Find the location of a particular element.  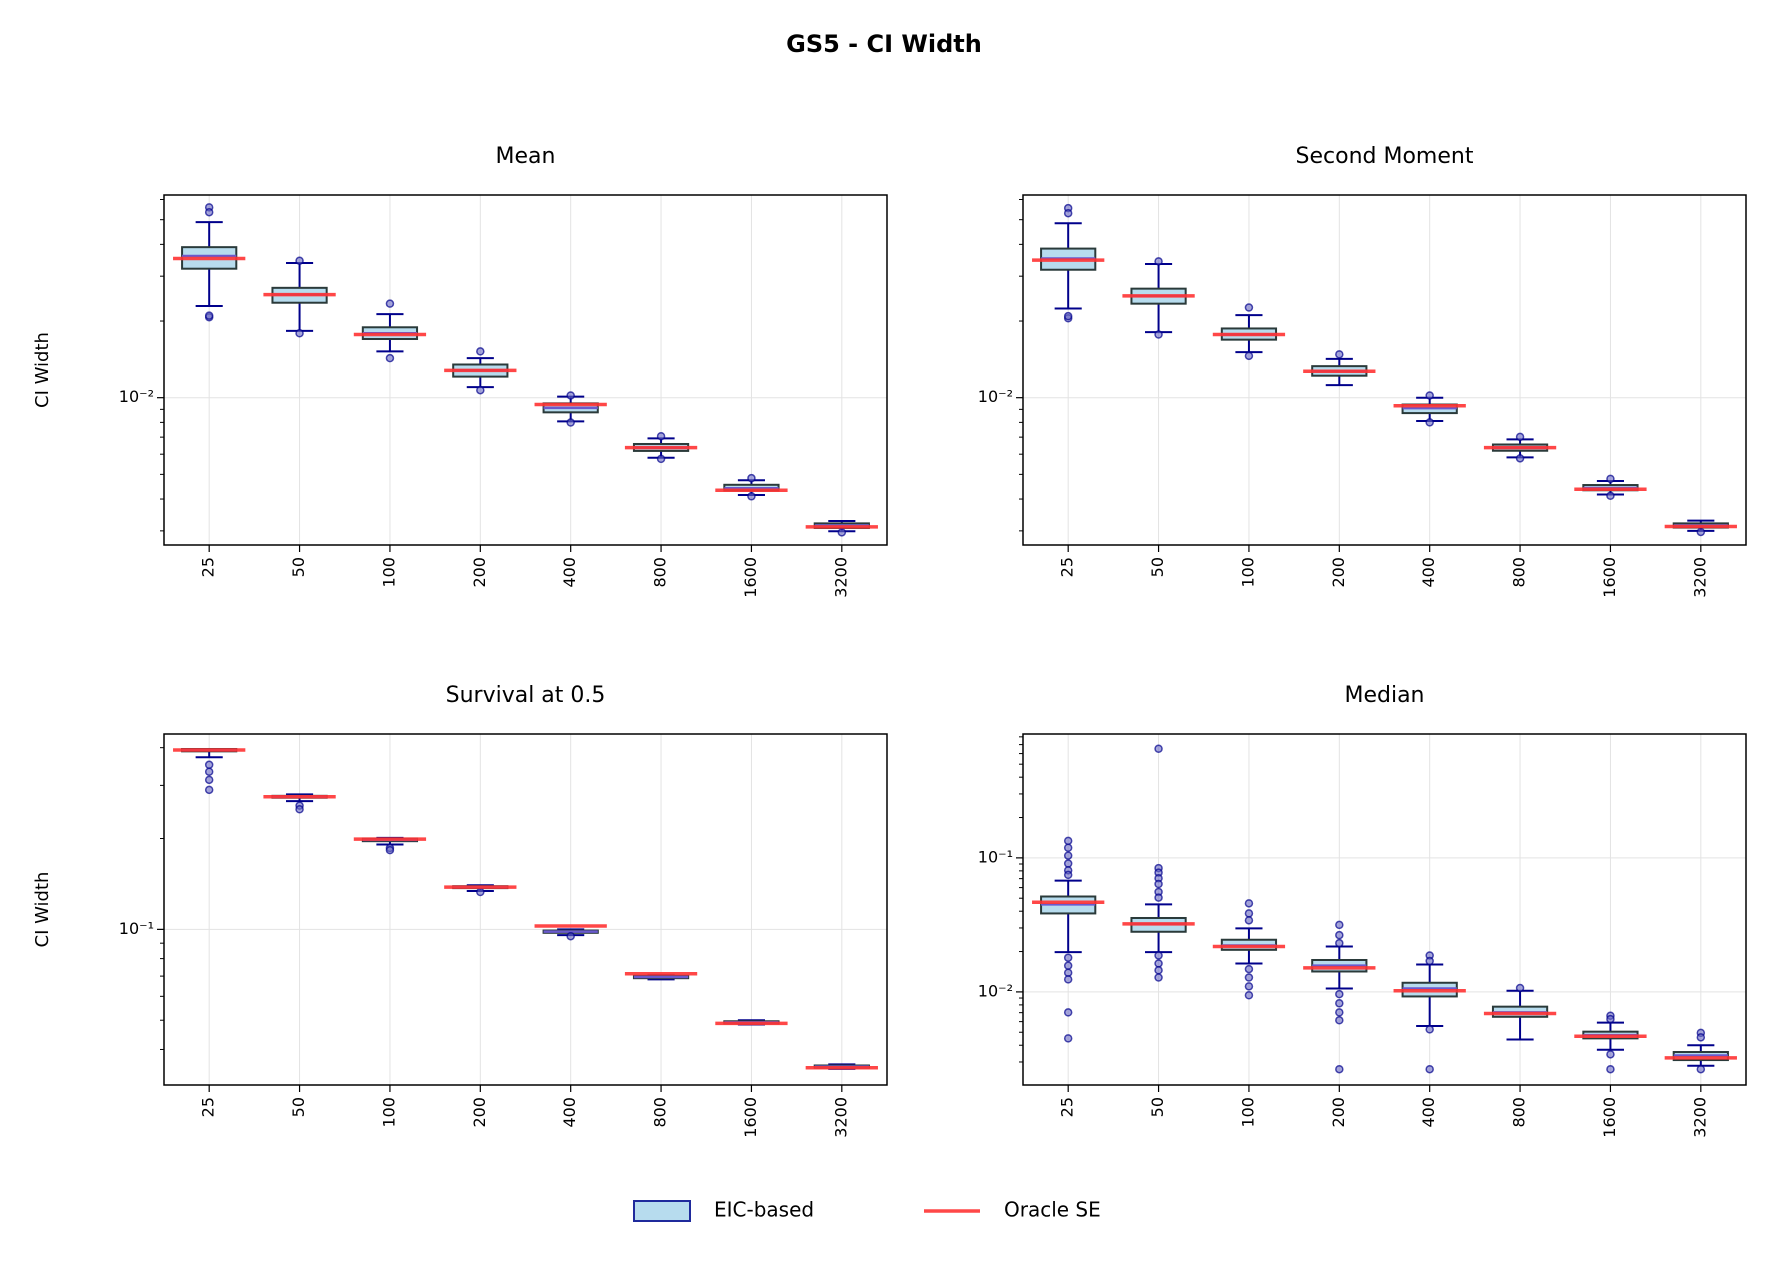

legend-label: EIC-based is located at coordinates (764, 1210).